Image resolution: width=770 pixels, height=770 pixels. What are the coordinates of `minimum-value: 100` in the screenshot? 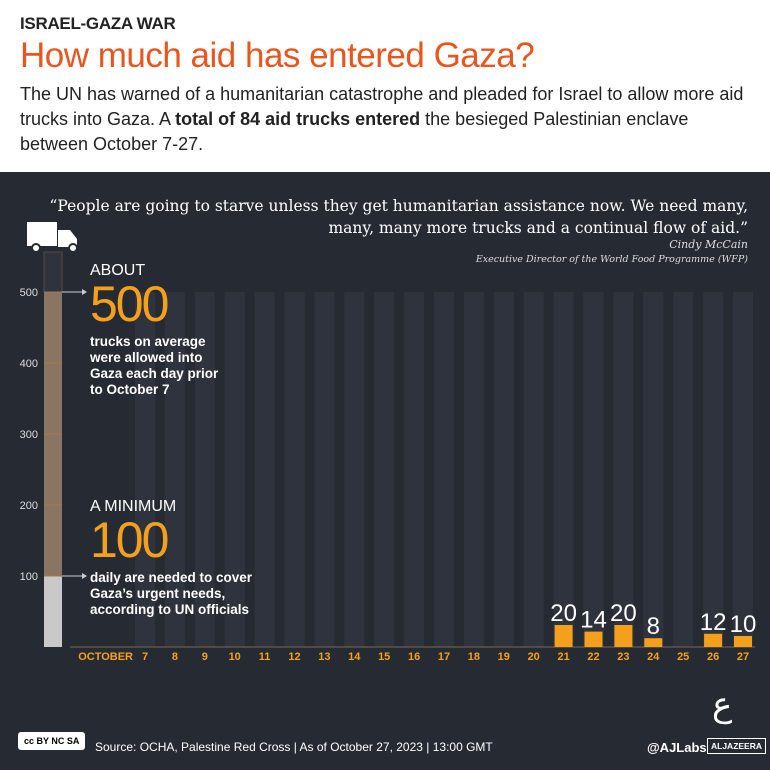 It's located at (129, 540).